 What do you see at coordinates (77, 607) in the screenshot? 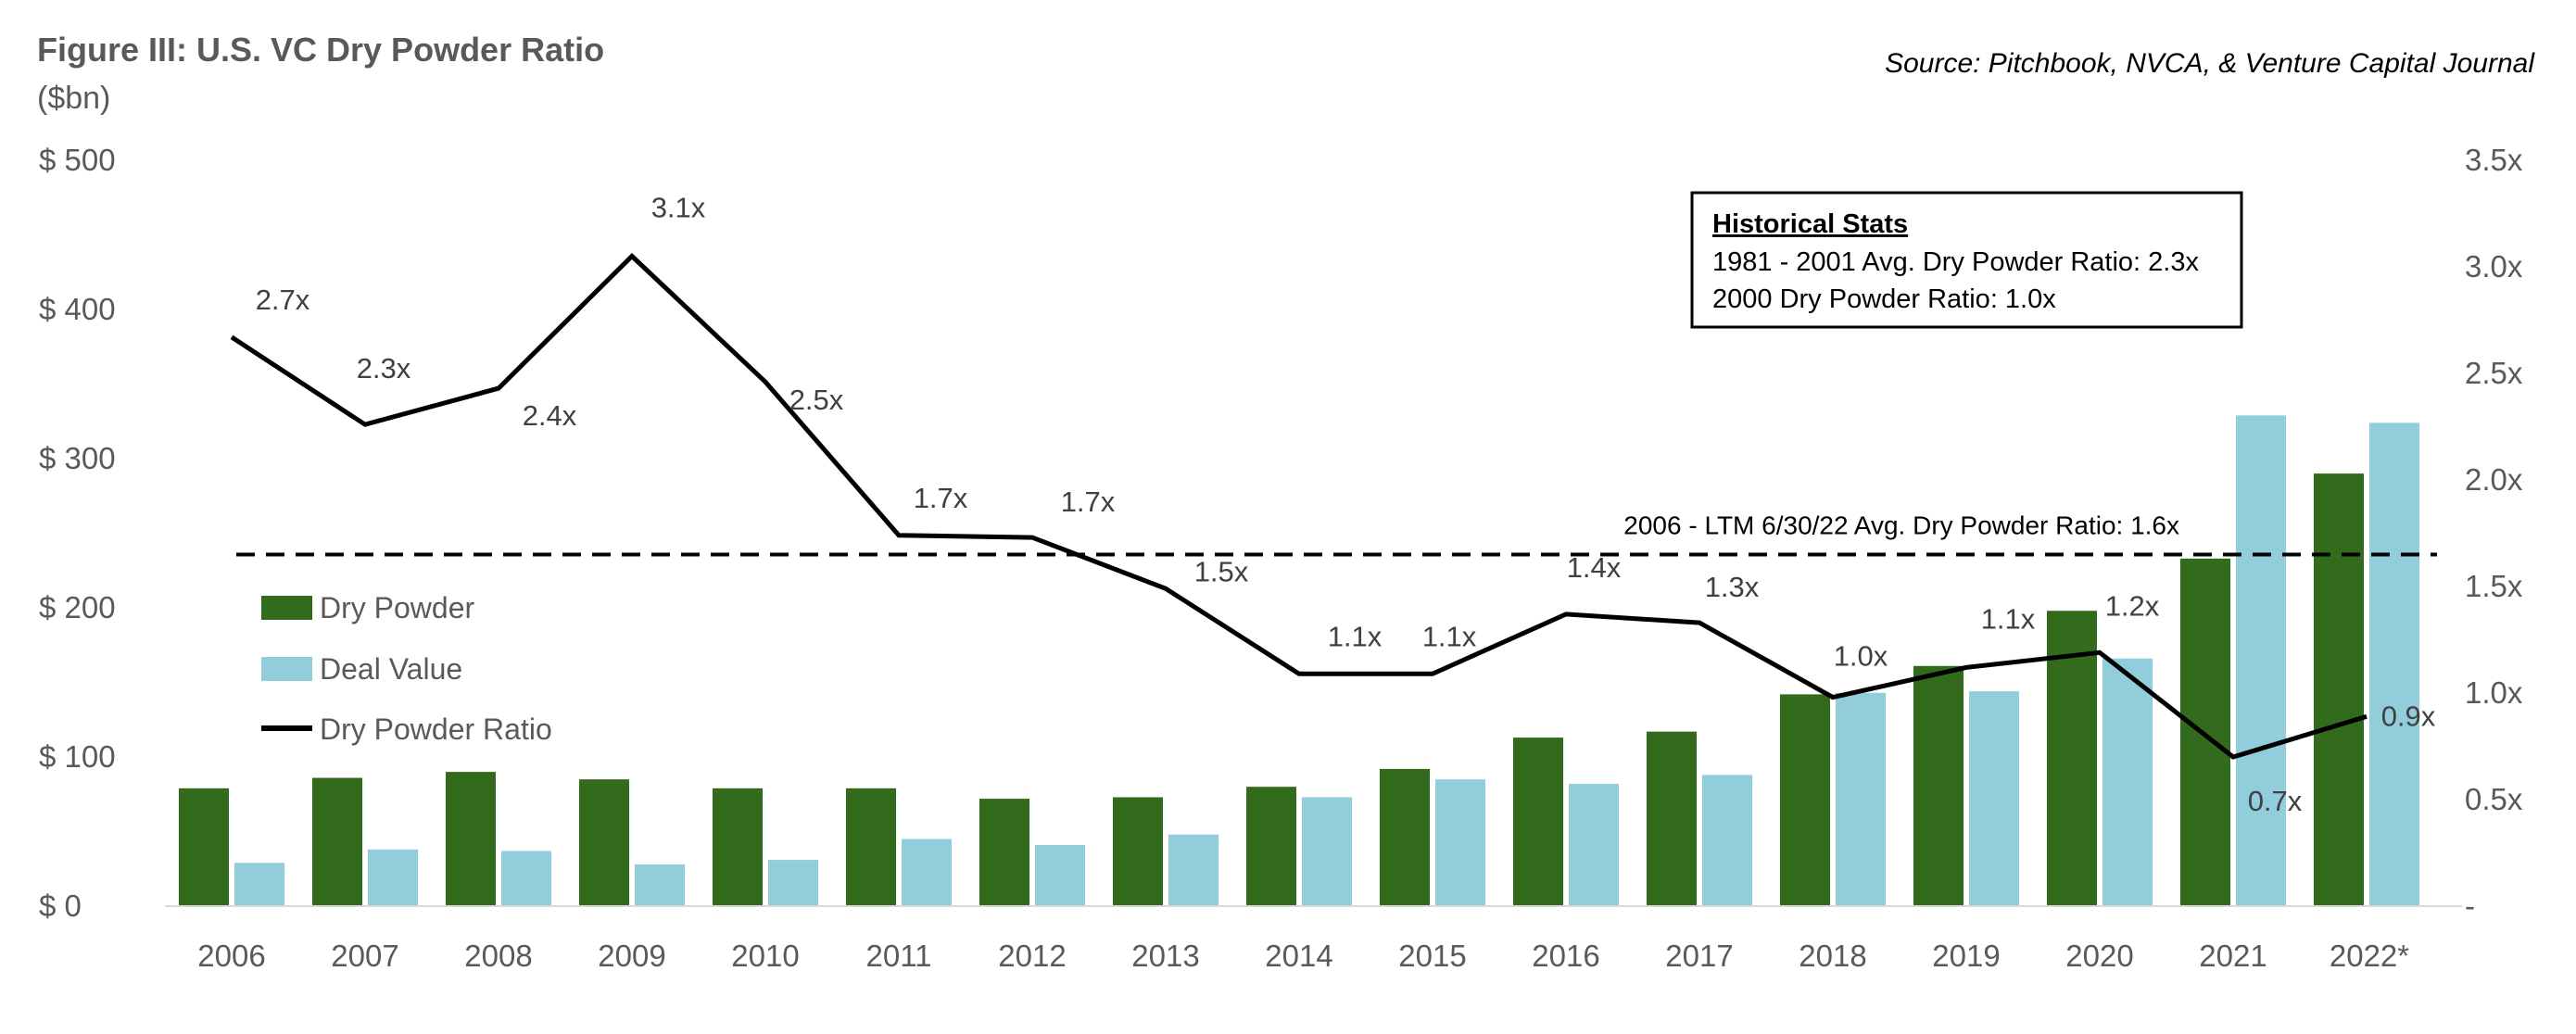
I see `left-tick-label: $ 200` at bounding box center [77, 607].